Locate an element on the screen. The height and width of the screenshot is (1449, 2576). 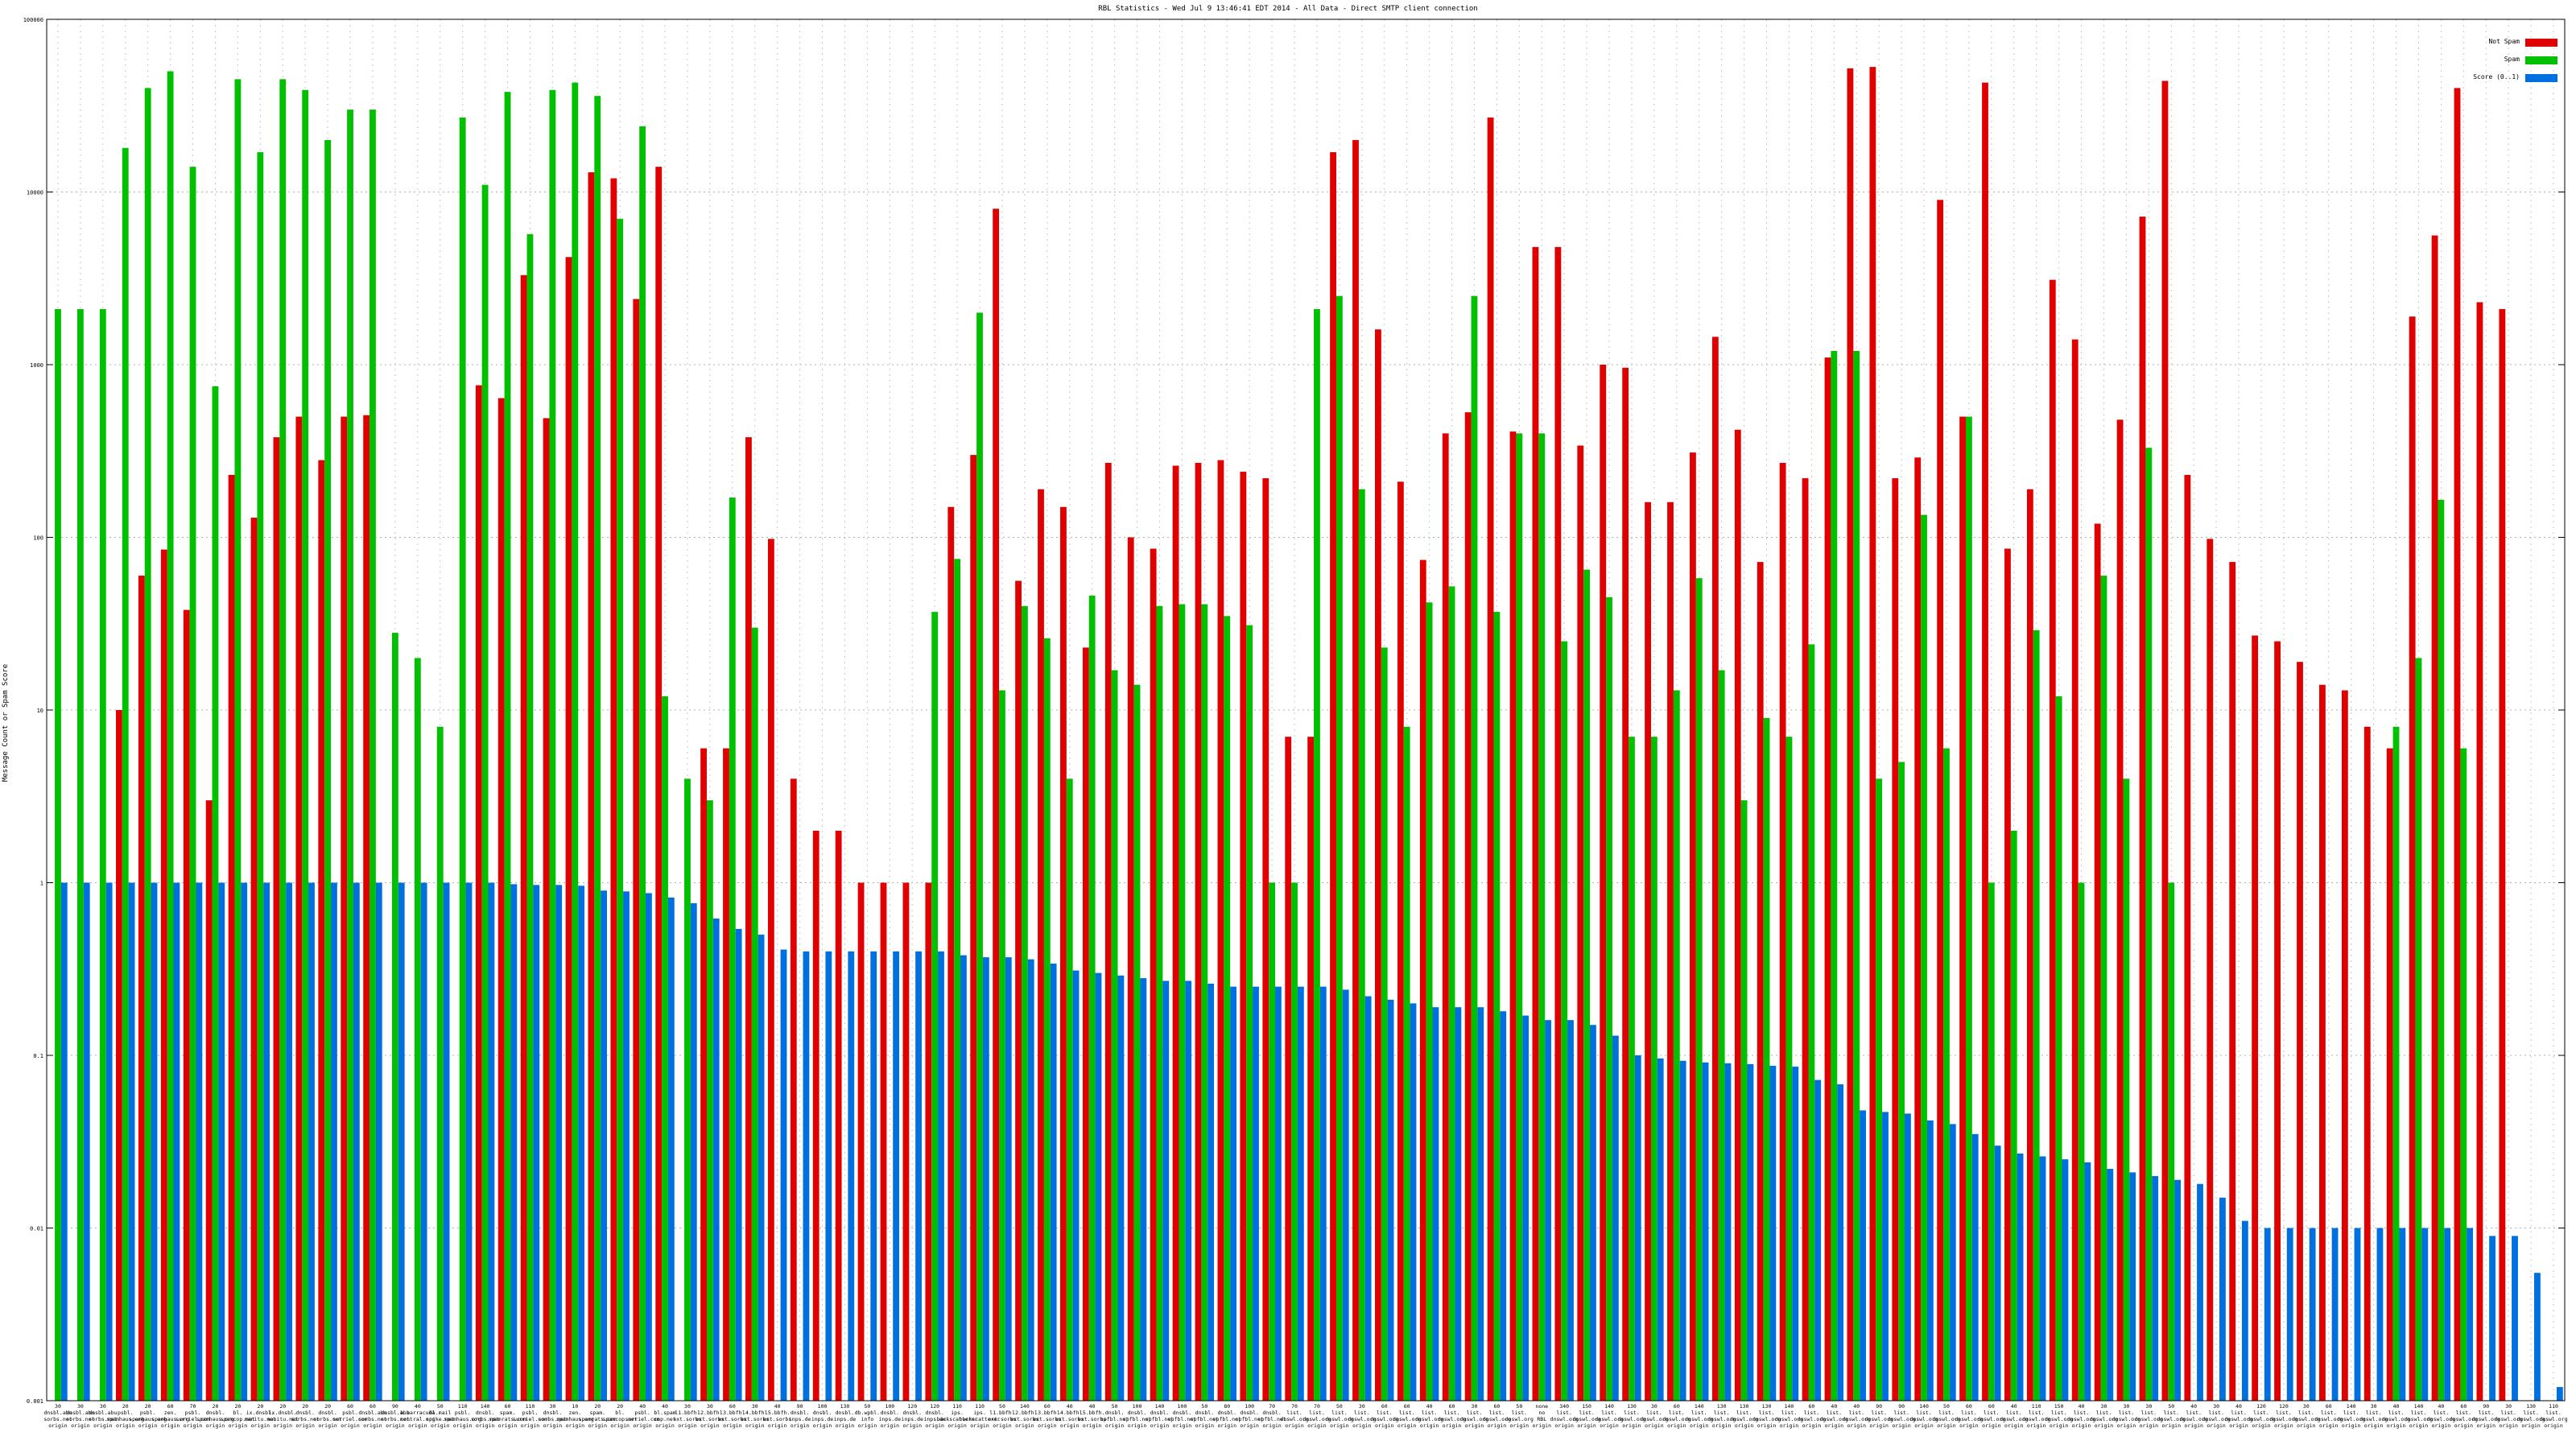
category-label: 130 dnsbl. inps.de origin is located at coordinates (845, 1416).